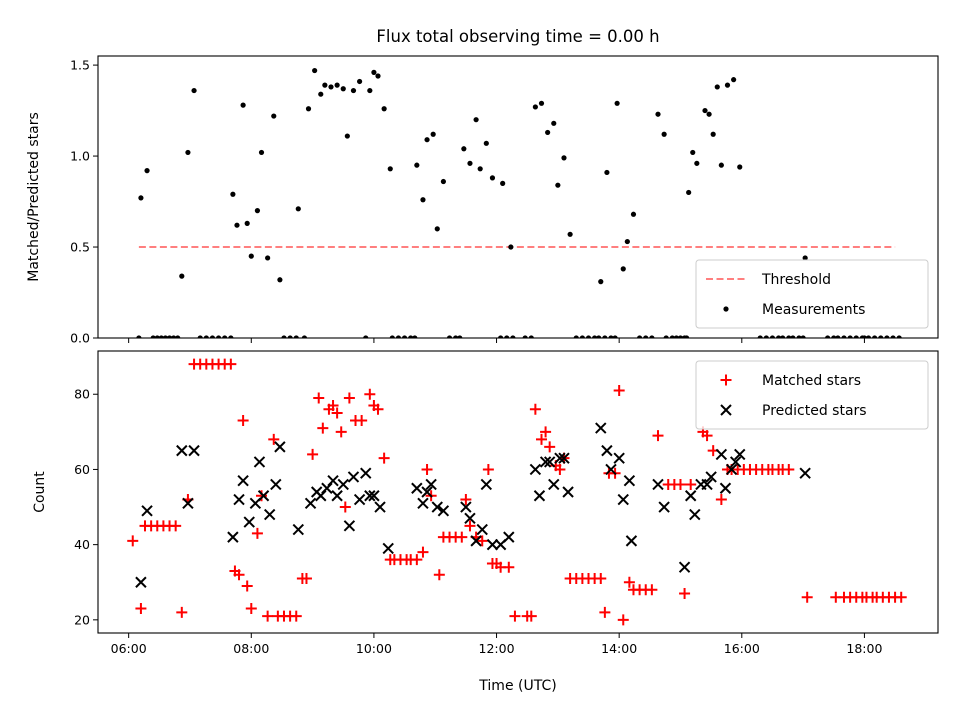 This screenshot has height=720, width=960. I want to click on top-legend: Threshold Measurements, so click(812, 294).